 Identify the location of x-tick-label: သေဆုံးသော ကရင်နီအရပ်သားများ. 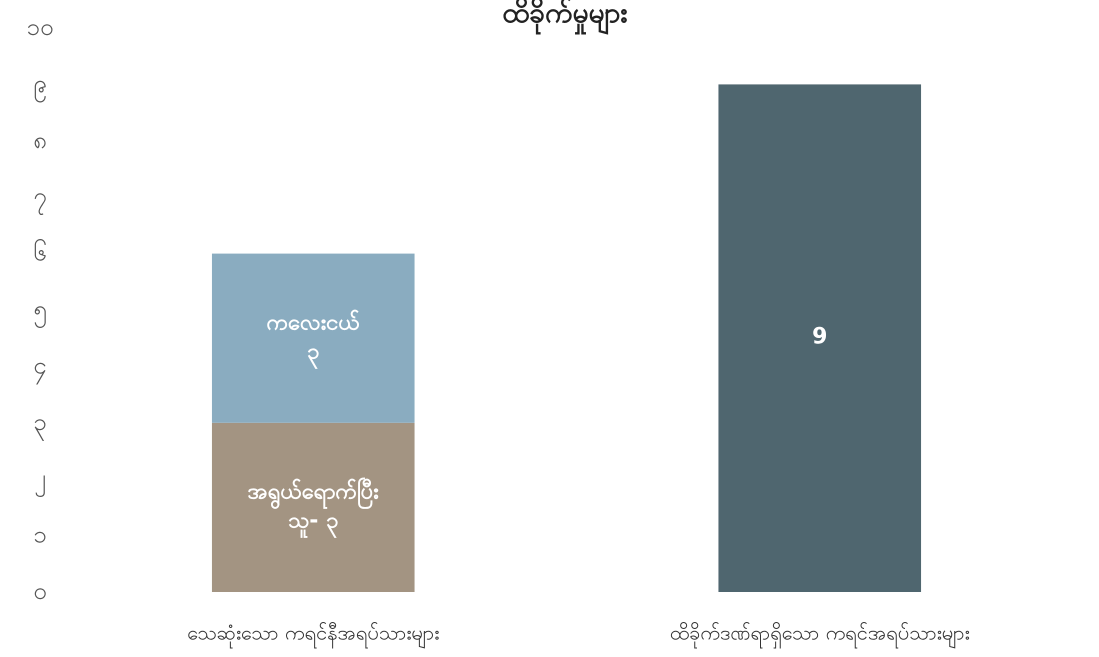
(313, 635).